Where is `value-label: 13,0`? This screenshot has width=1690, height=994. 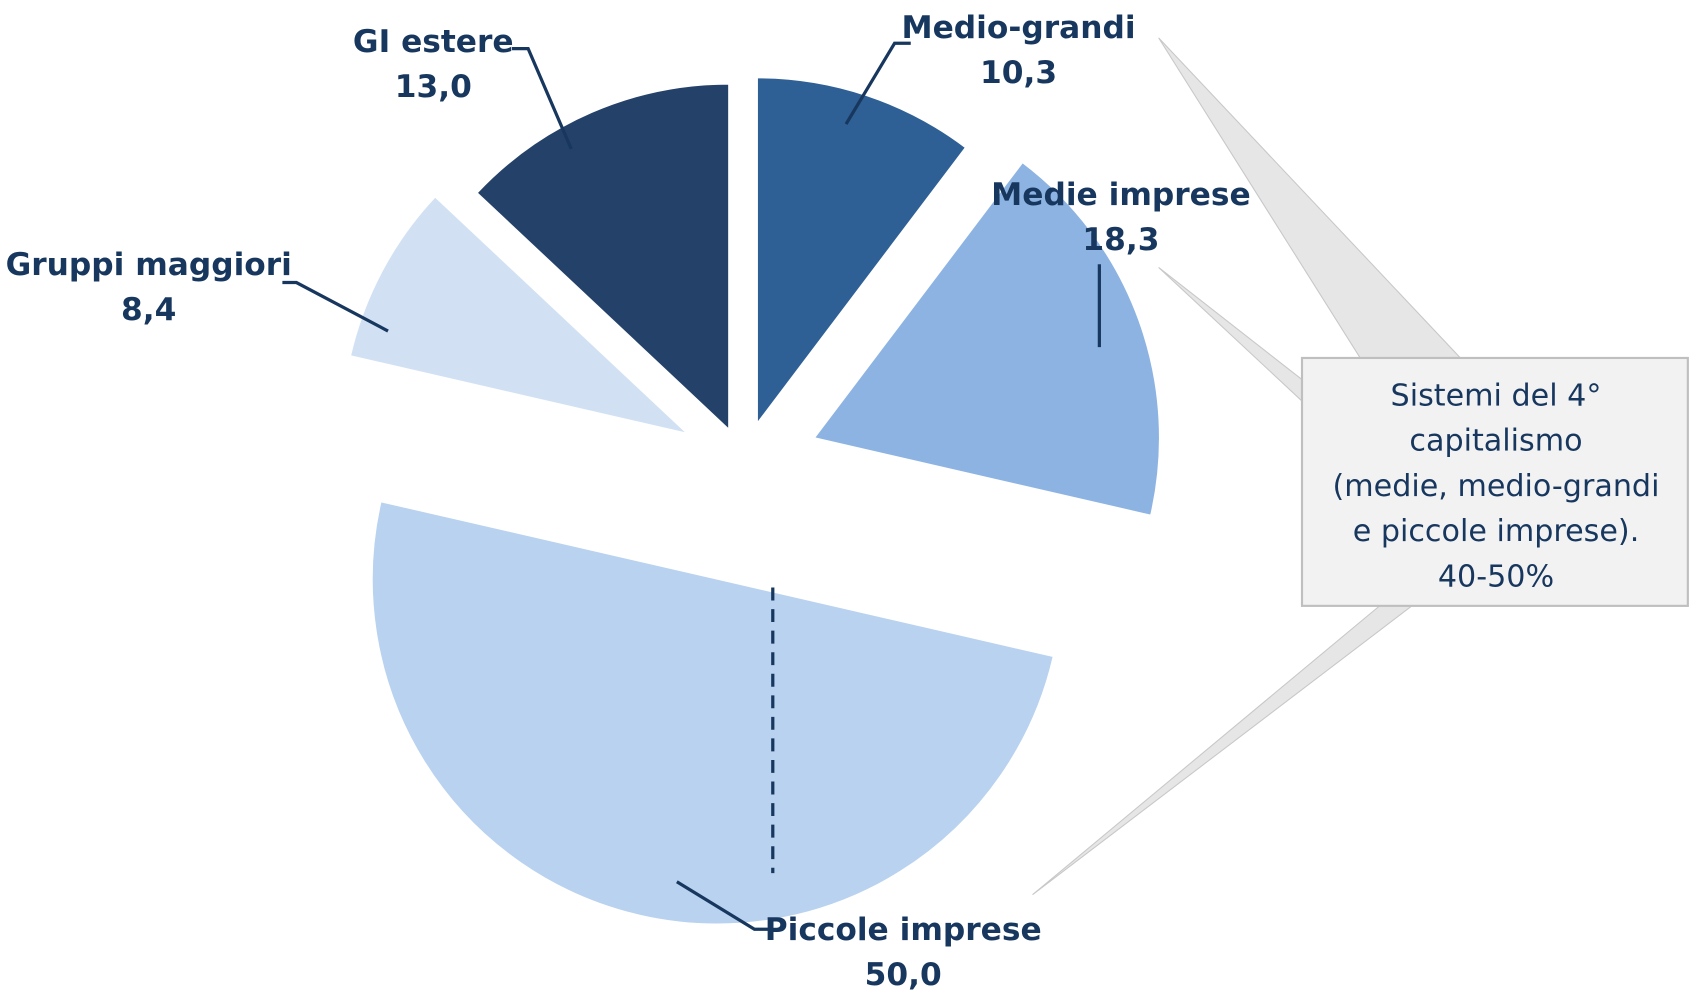
value-label: 13,0 is located at coordinates (433, 87).